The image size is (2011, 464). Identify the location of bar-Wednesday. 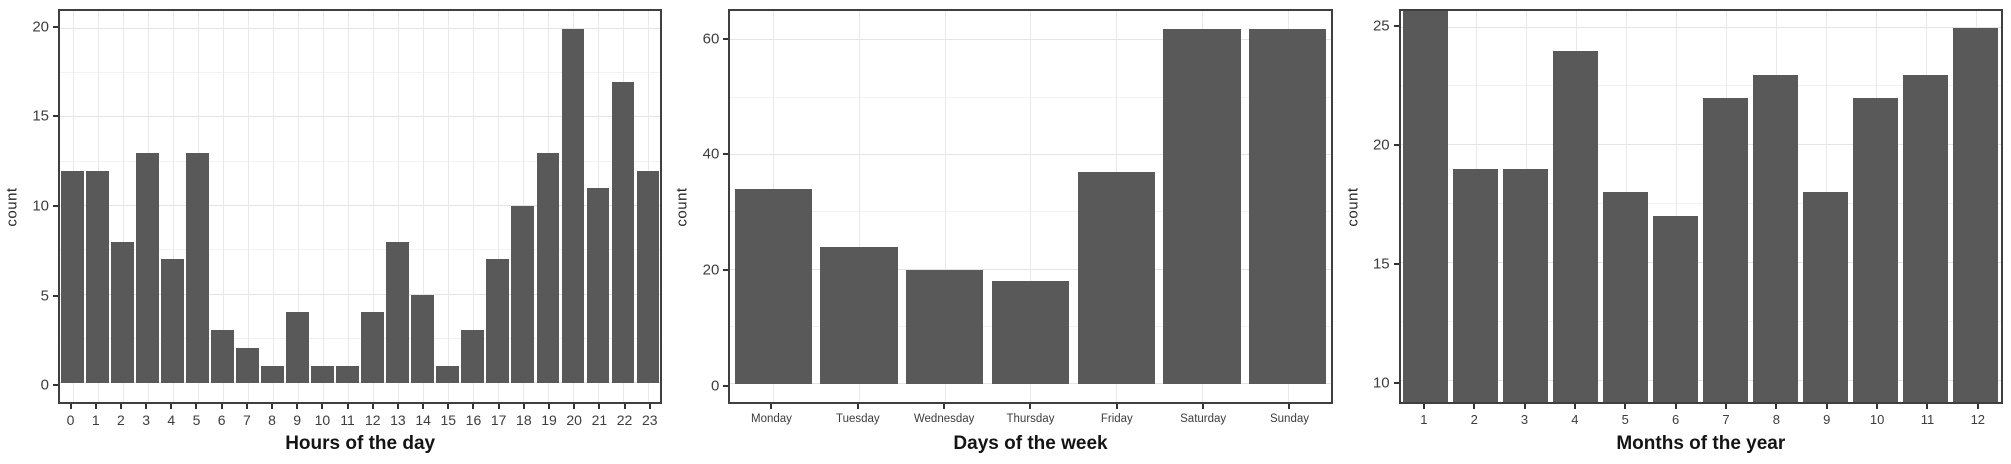
(945, 327).